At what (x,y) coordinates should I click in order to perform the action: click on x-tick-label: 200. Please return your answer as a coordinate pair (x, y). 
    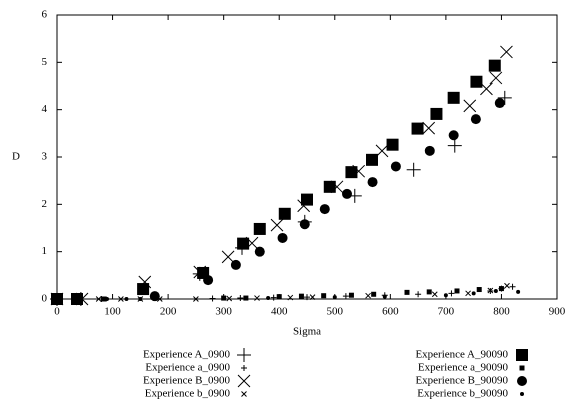
    Looking at the image, I should click on (168, 312).